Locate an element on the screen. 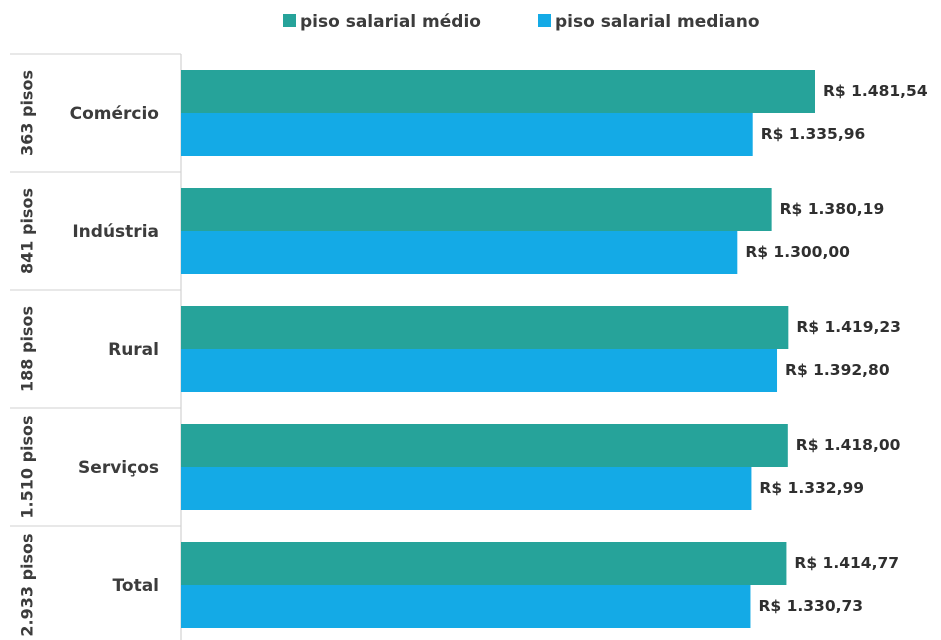 The image size is (941, 640). legend-label-medio: piso salarial médio is located at coordinates (390, 22).